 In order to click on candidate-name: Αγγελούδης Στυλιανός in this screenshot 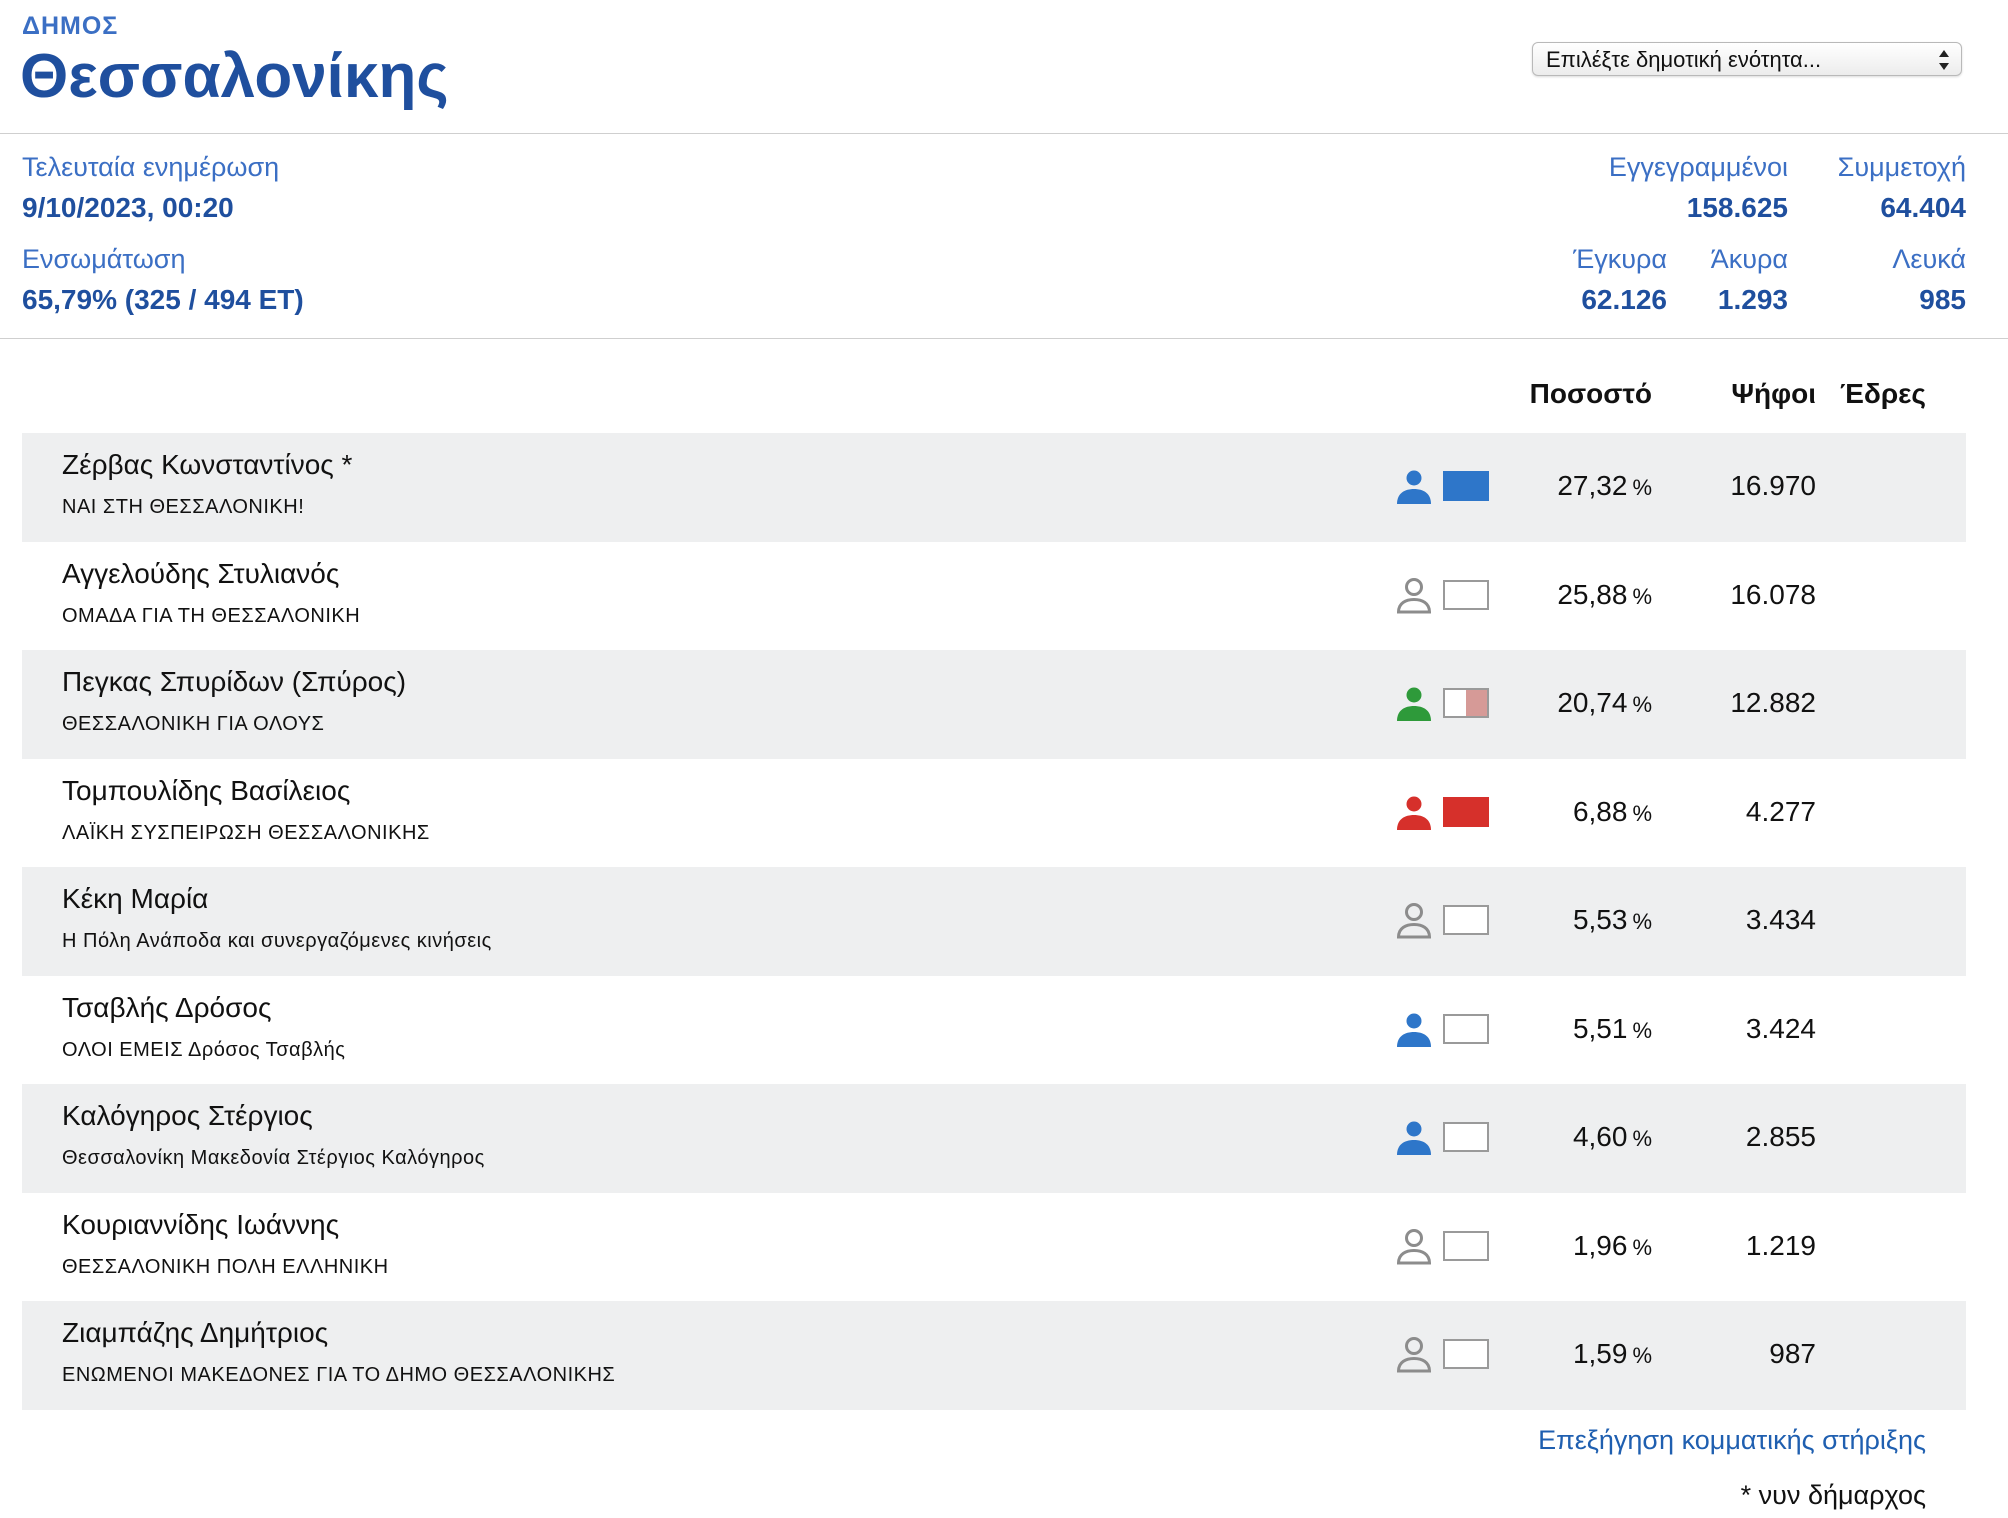, I will do `click(201, 573)`.